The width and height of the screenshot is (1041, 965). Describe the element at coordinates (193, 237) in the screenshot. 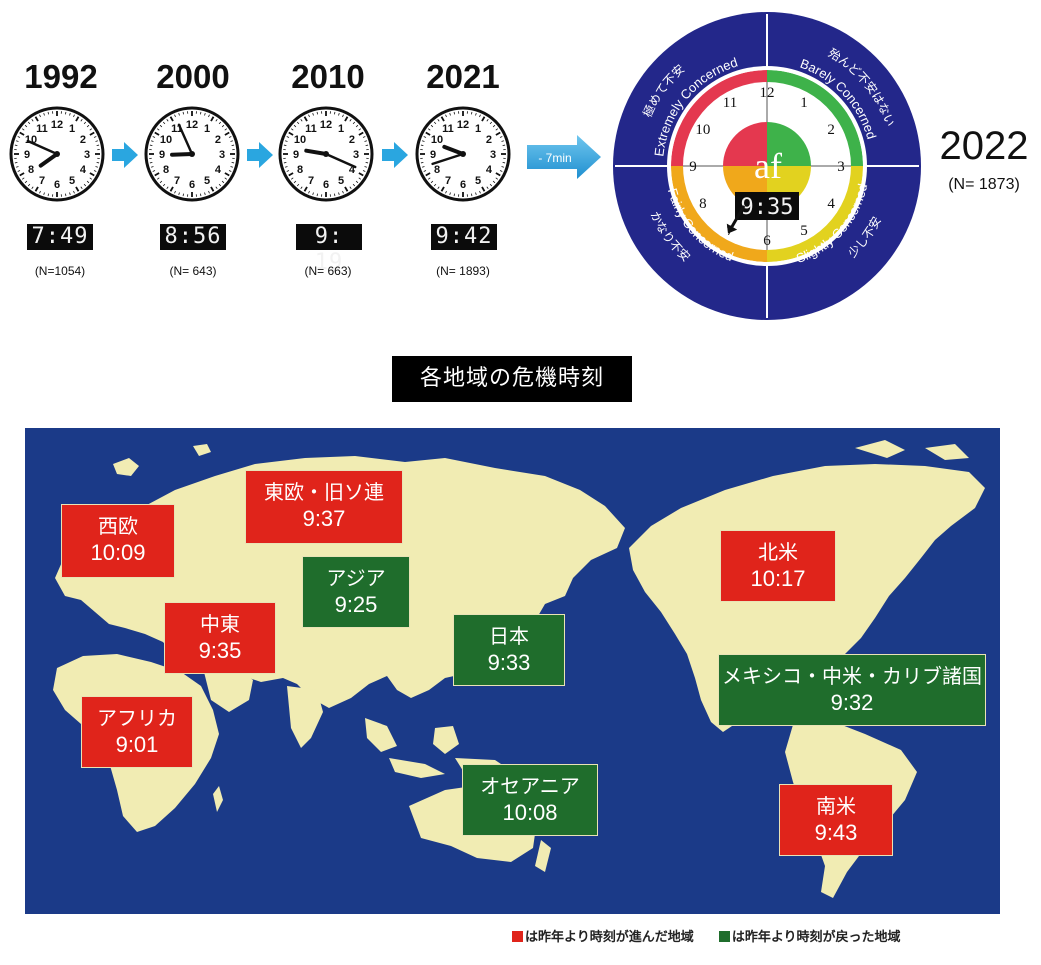

I see `digital-time-2000: 8:56` at that location.